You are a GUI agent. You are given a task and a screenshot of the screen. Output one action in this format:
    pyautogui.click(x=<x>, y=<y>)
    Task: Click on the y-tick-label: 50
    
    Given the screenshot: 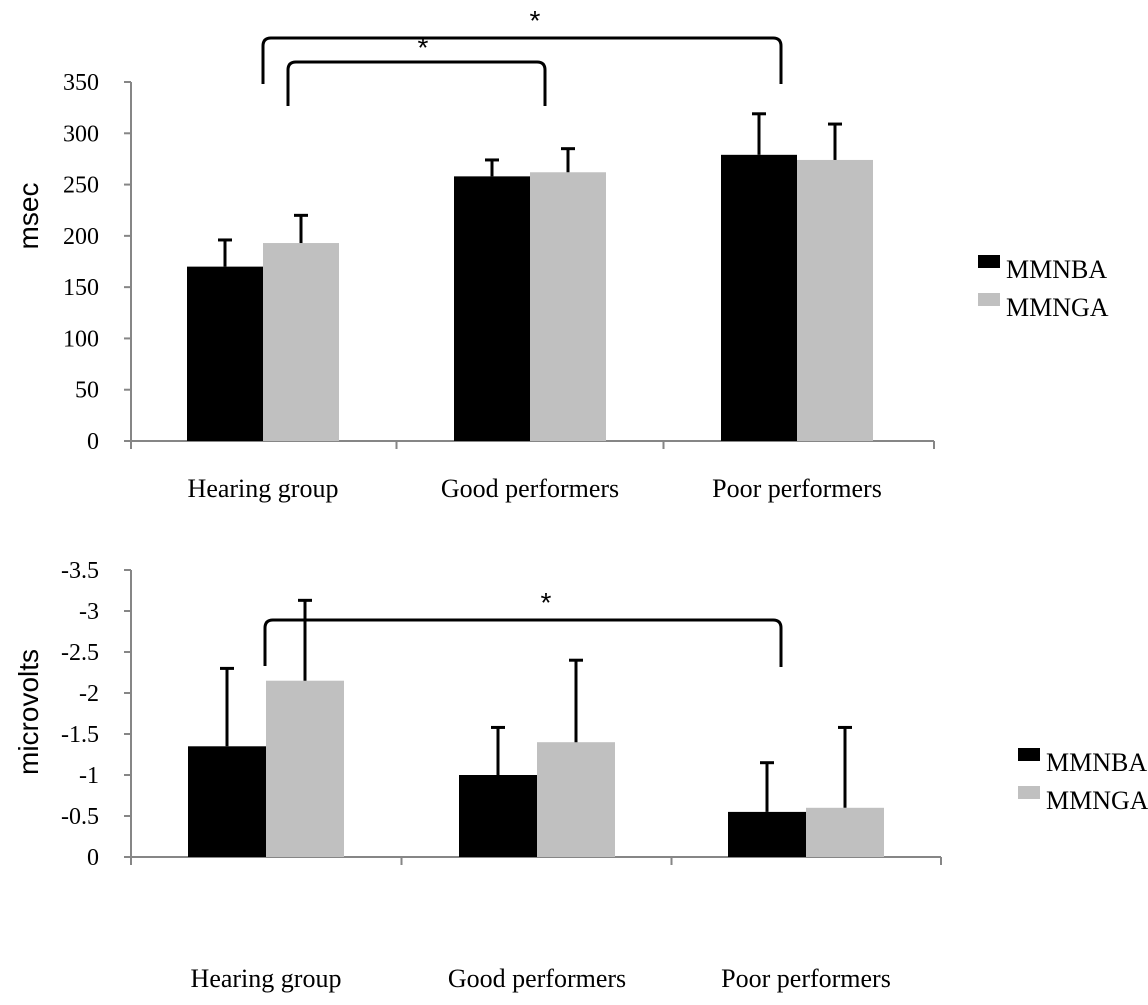 What is the action you would take?
    pyautogui.click(x=87, y=391)
    